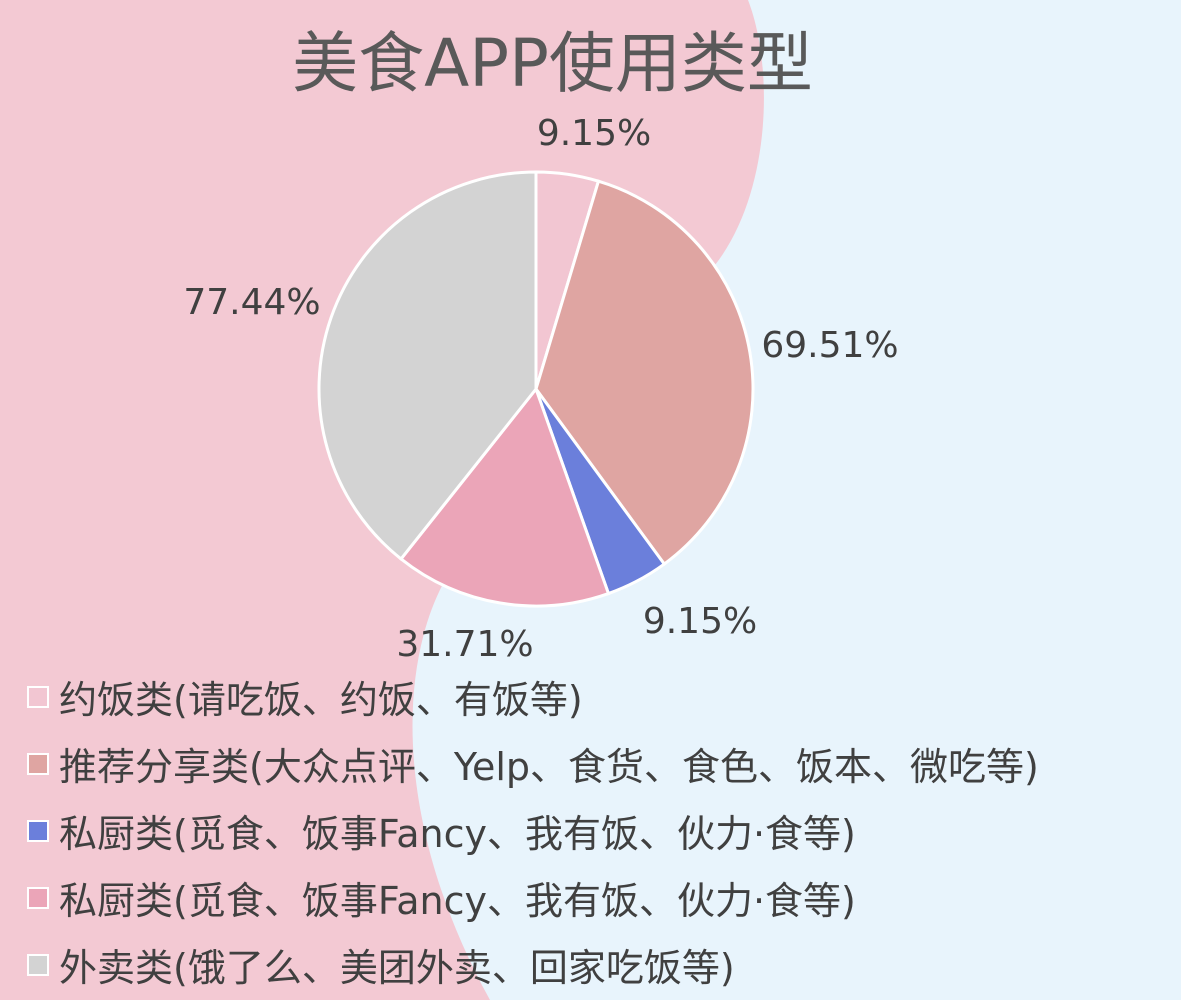  Describe the element at coordinates (829, 345) in the screenshot. I see `data-label-2: 69.51%` at that location.